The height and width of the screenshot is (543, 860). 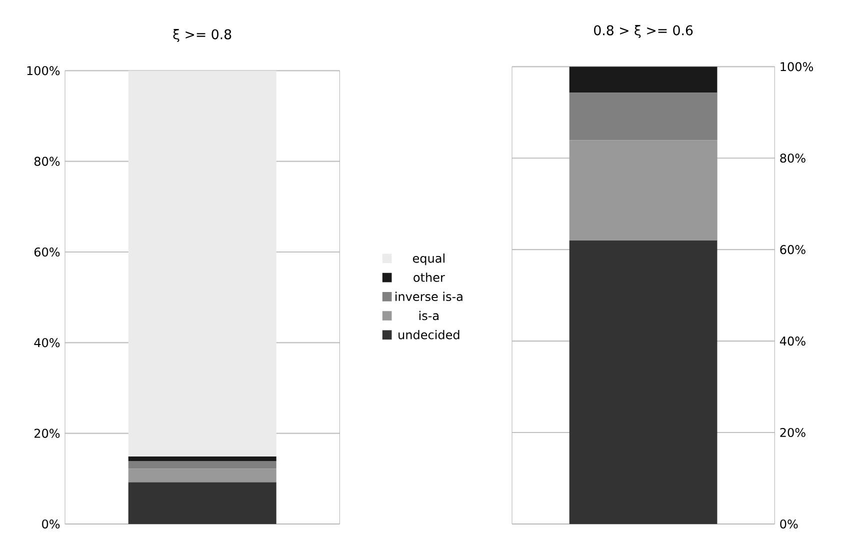 I want to click on chart-title: 0.8 > ξ >= 0.6, so click(x=643, y=31).